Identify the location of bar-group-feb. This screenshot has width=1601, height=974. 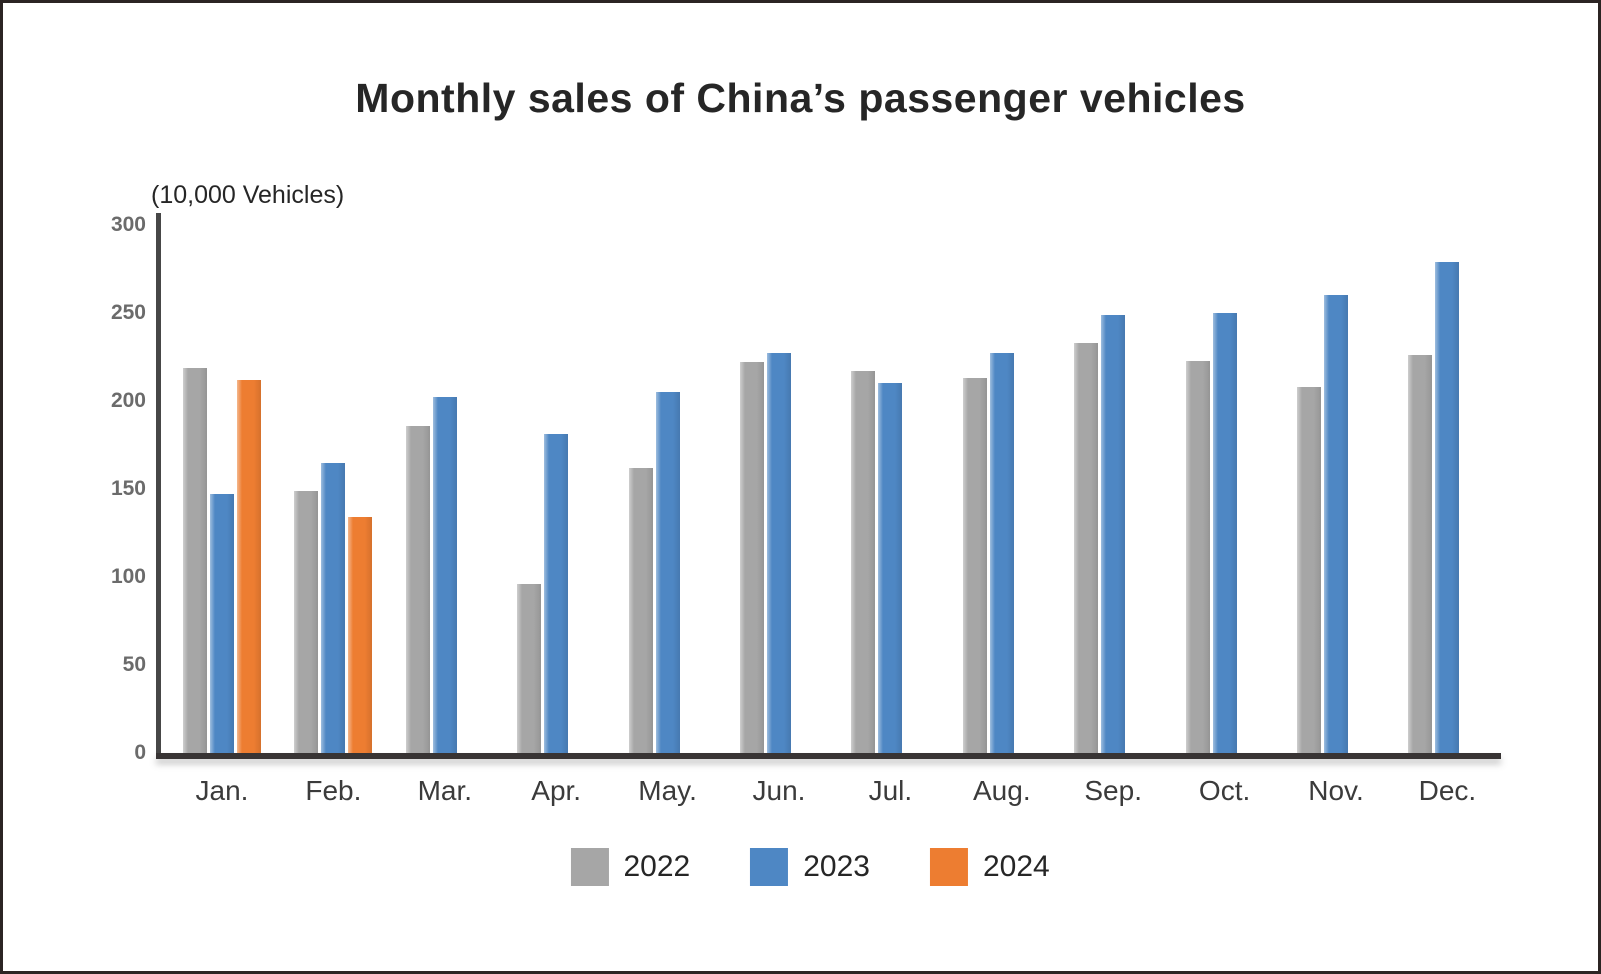
(333, 607).